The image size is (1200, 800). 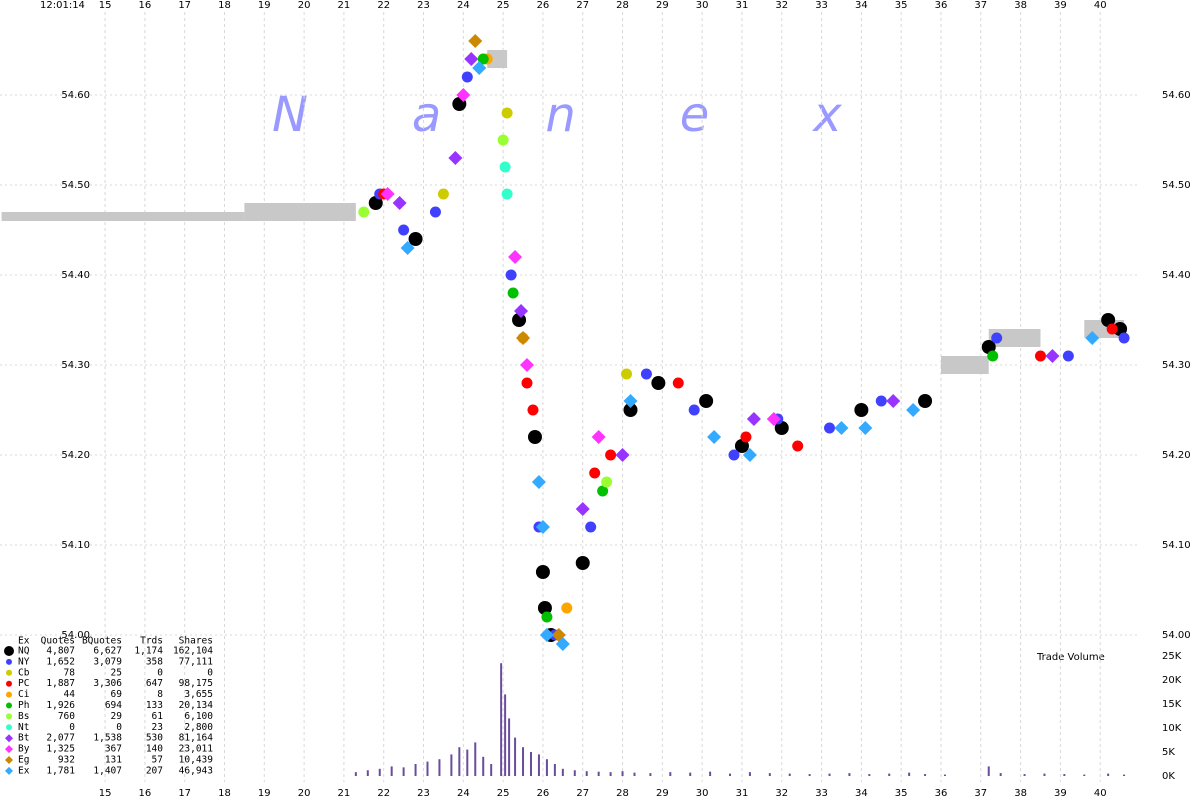 What do you see at coordinates (196, 760) in the screenshot?
I see `table-cell: 10,439` at bounding box center [196, 760].